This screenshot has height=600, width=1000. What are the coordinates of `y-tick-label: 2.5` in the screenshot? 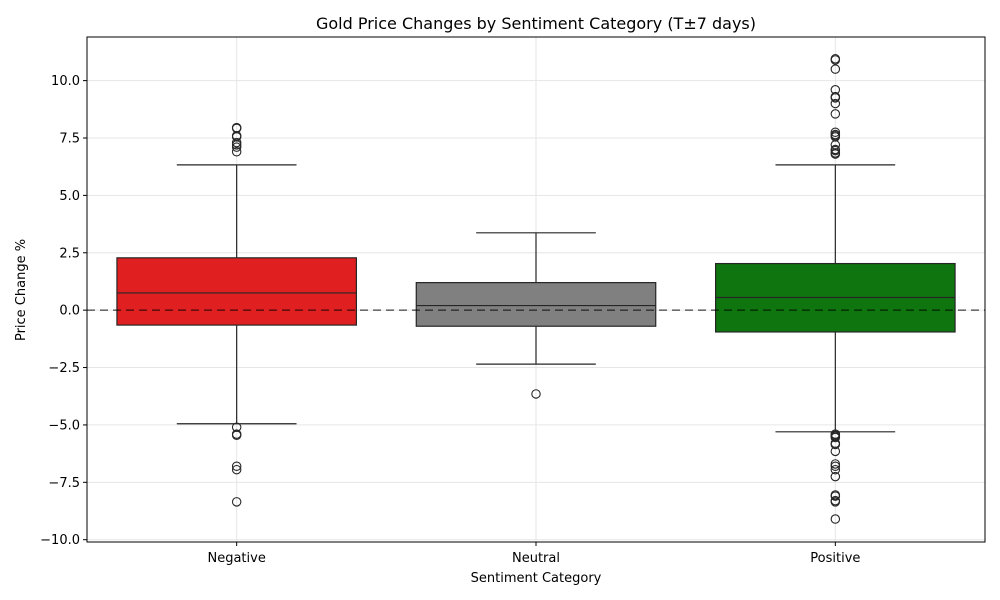 It's located at (69, 253).